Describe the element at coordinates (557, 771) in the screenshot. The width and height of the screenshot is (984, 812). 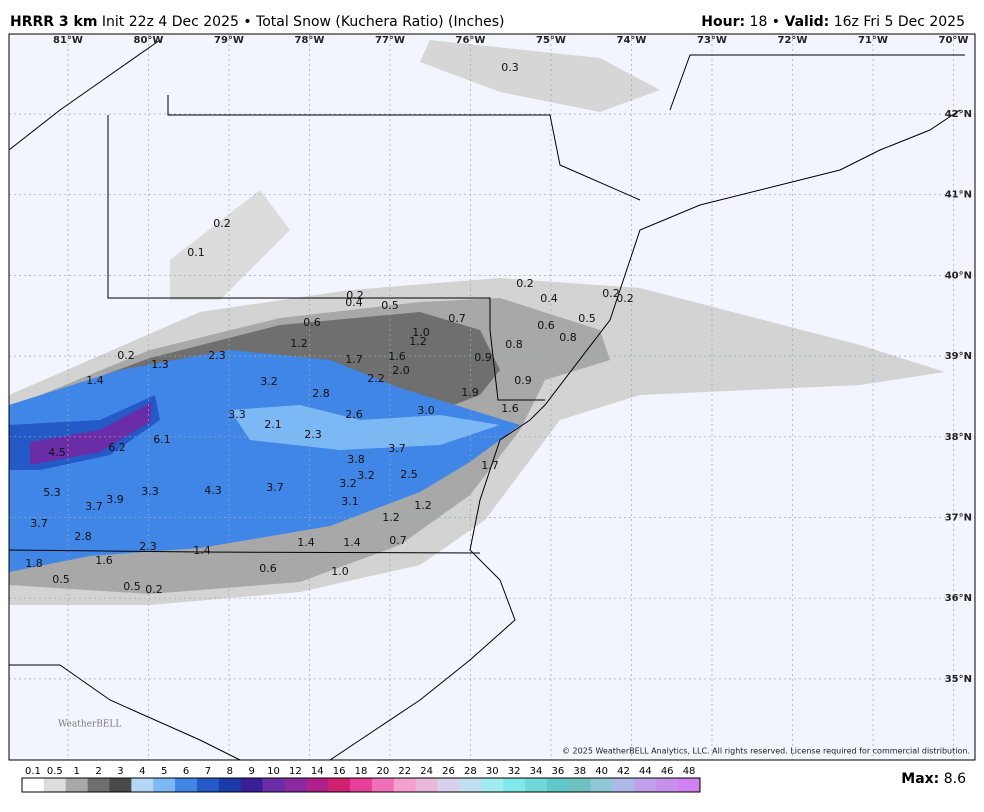
I see `colorbar-label: 36` at that location.